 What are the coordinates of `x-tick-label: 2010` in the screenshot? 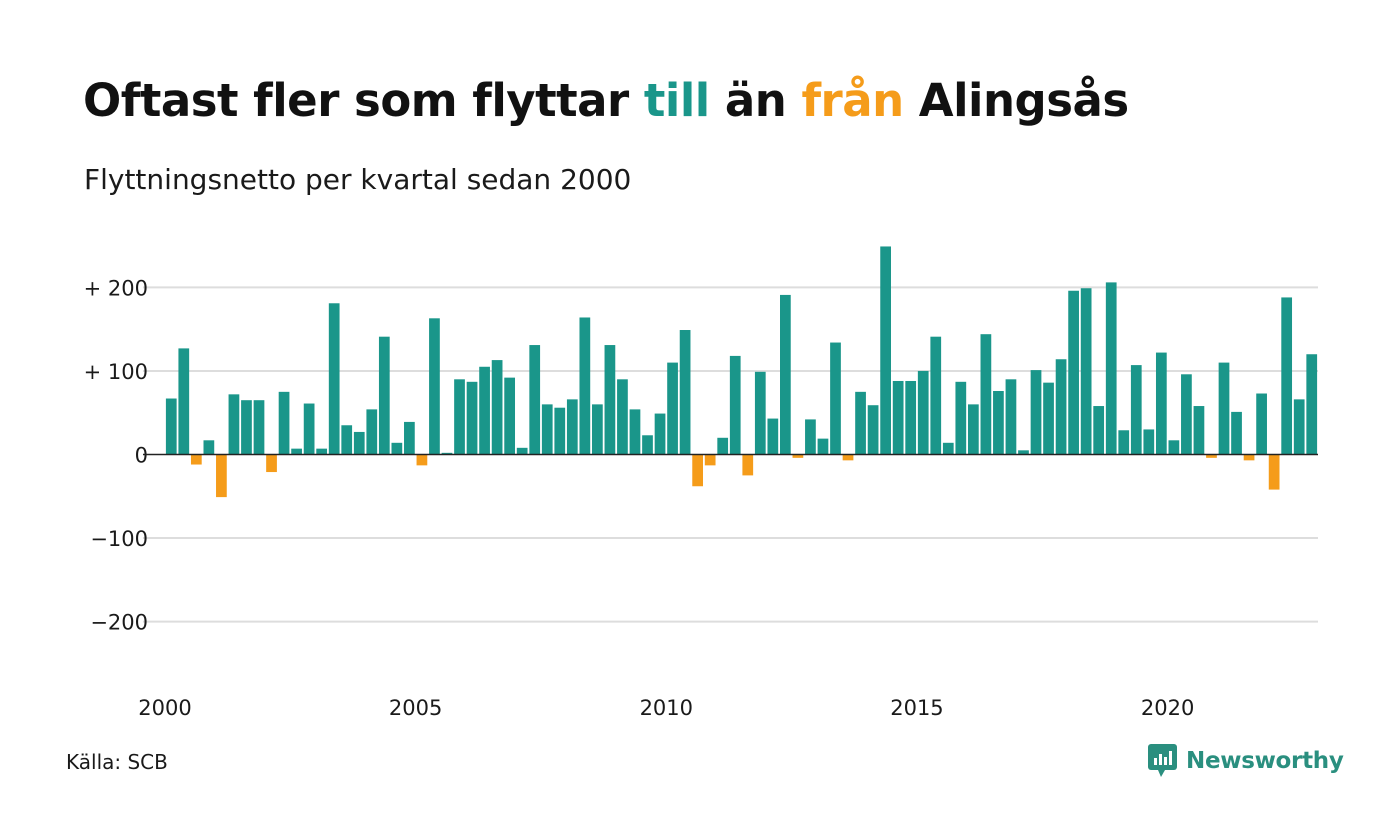 It's located at (666, 708).